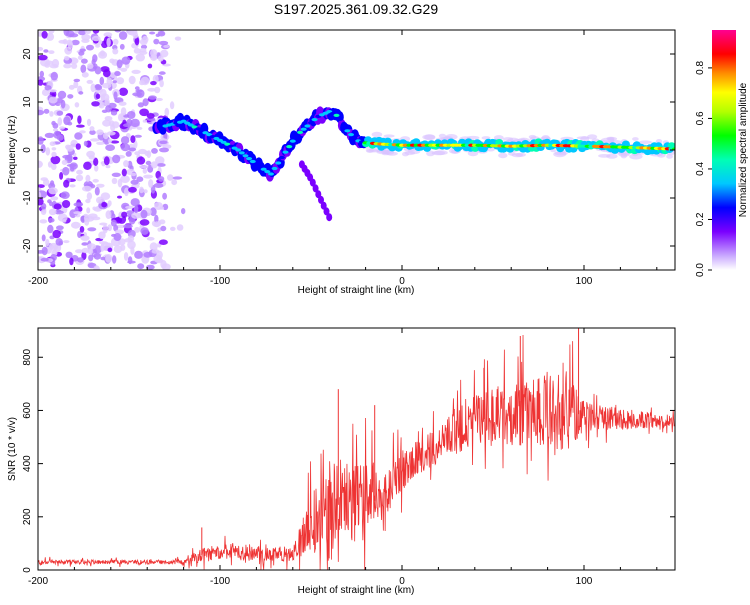 This screenshot has height=605, width=750. I want to click on y-tick-label: 200, so click(27, 516).